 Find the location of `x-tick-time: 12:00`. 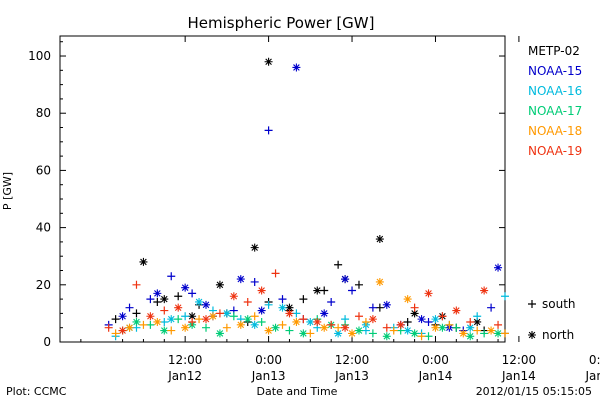

x-tick-time: 12:00 is located at coordinates (352, 360).